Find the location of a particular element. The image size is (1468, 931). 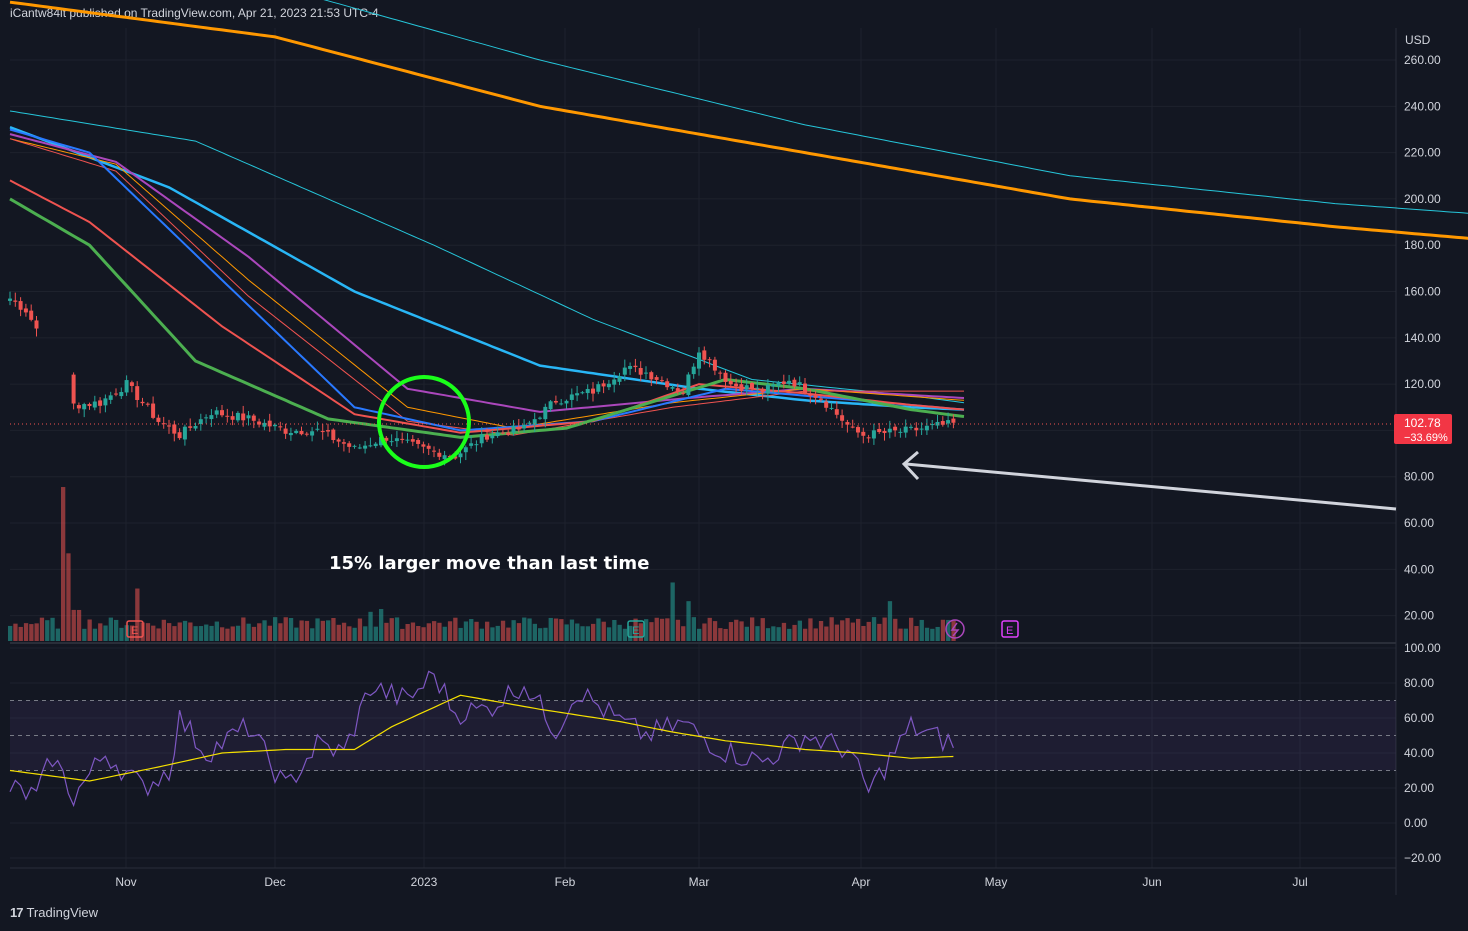

rsi-tick-label: 80.00 is located at coordinates (1419, 683).